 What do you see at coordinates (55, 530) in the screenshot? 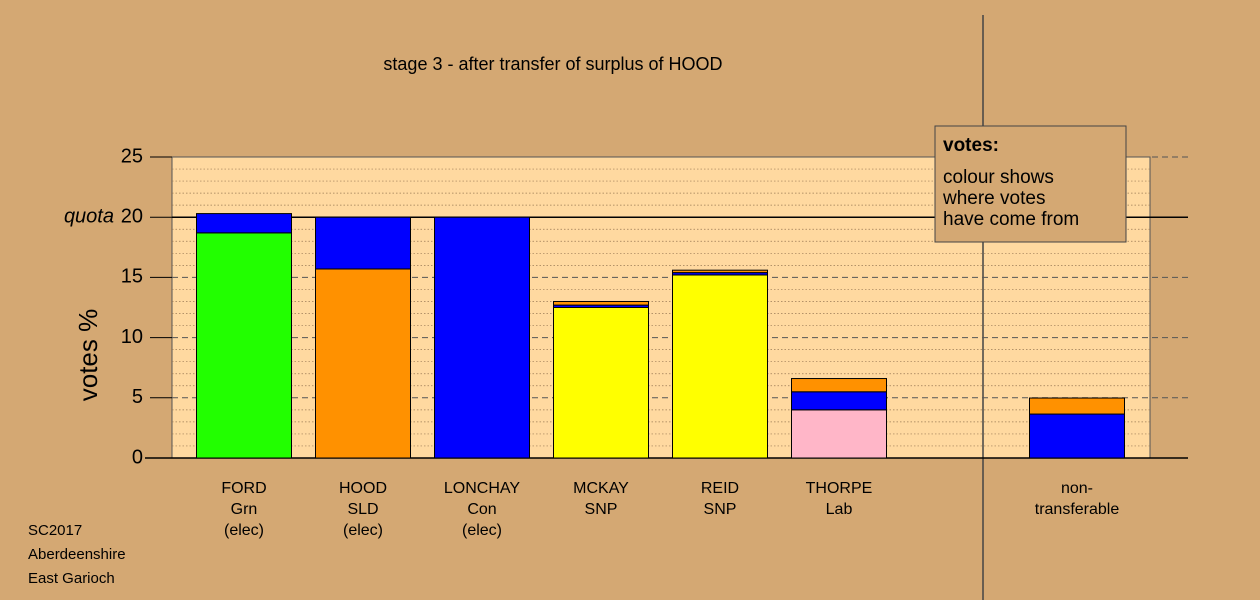
I see `footer-text: SC2017` at bounding box center [55, 530].